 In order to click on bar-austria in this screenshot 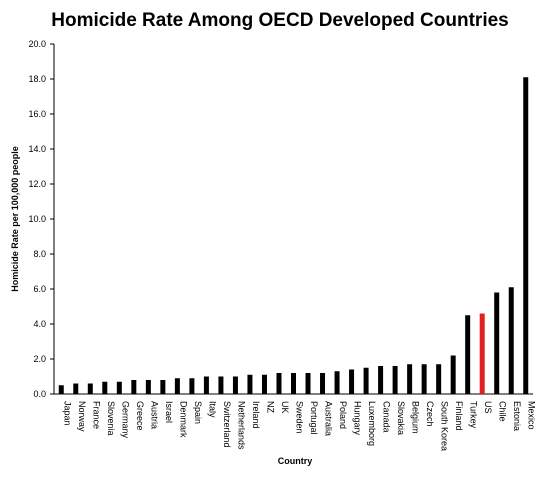, I will do `click(148, 387)`.